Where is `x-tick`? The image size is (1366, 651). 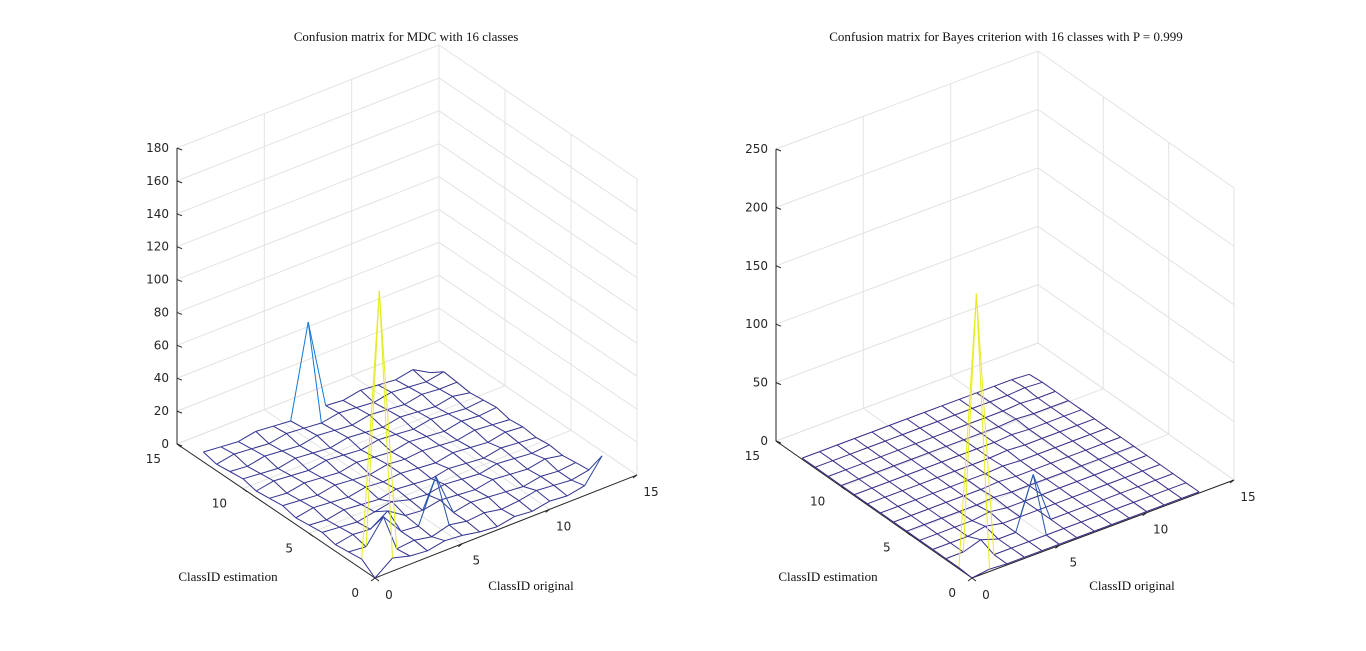 x-tick is located at coordinates (1232, 481).